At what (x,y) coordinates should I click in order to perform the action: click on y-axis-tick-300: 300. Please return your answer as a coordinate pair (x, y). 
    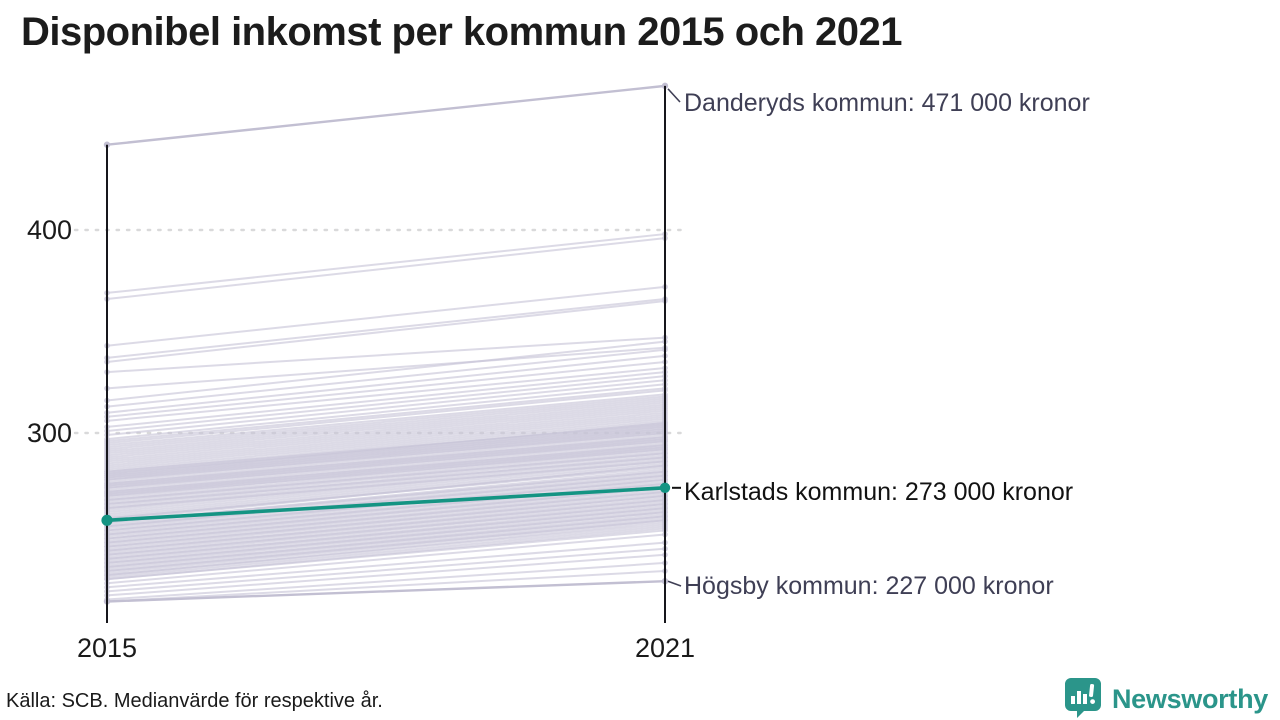
    Looking at the image, I should click on (49, 433).